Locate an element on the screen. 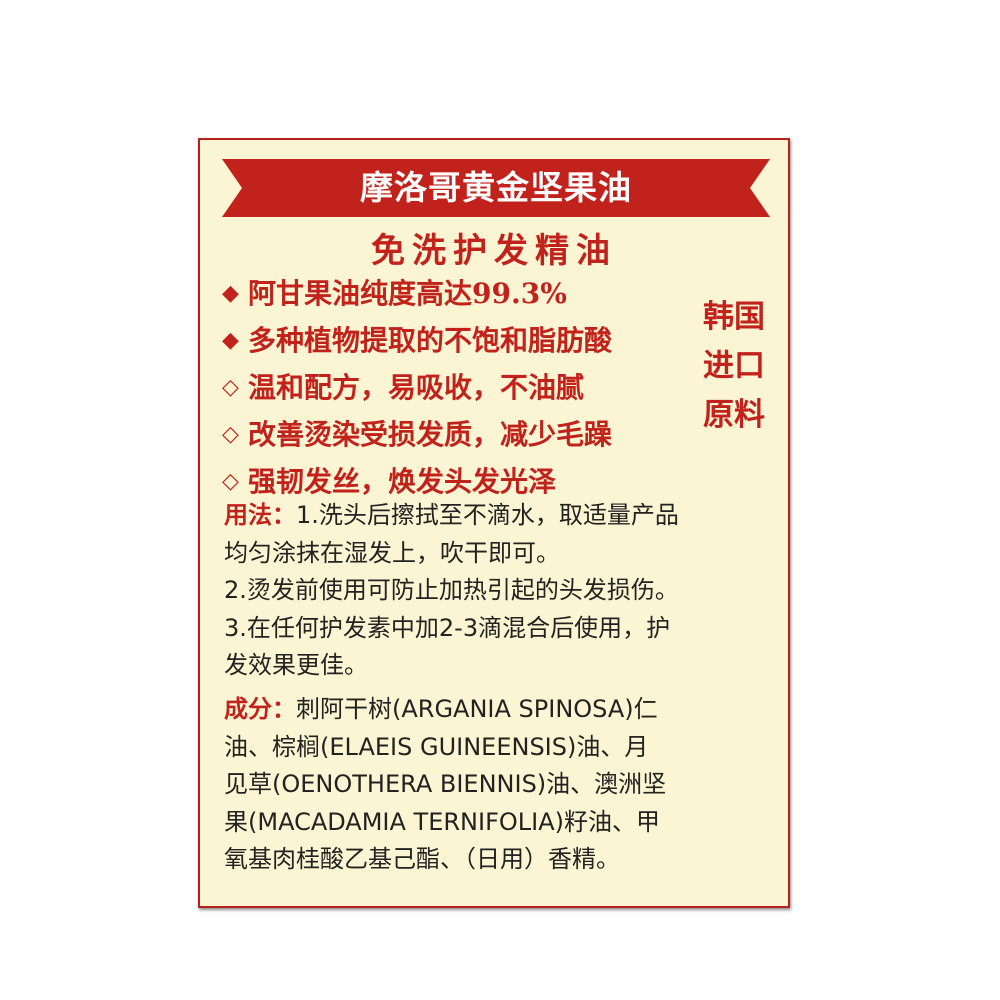 The width and height of the screenshot is (1000, 1000). usage-line: 均匀涂抹在湿发上，吹干即可。 is located at coordinates (392, 552).